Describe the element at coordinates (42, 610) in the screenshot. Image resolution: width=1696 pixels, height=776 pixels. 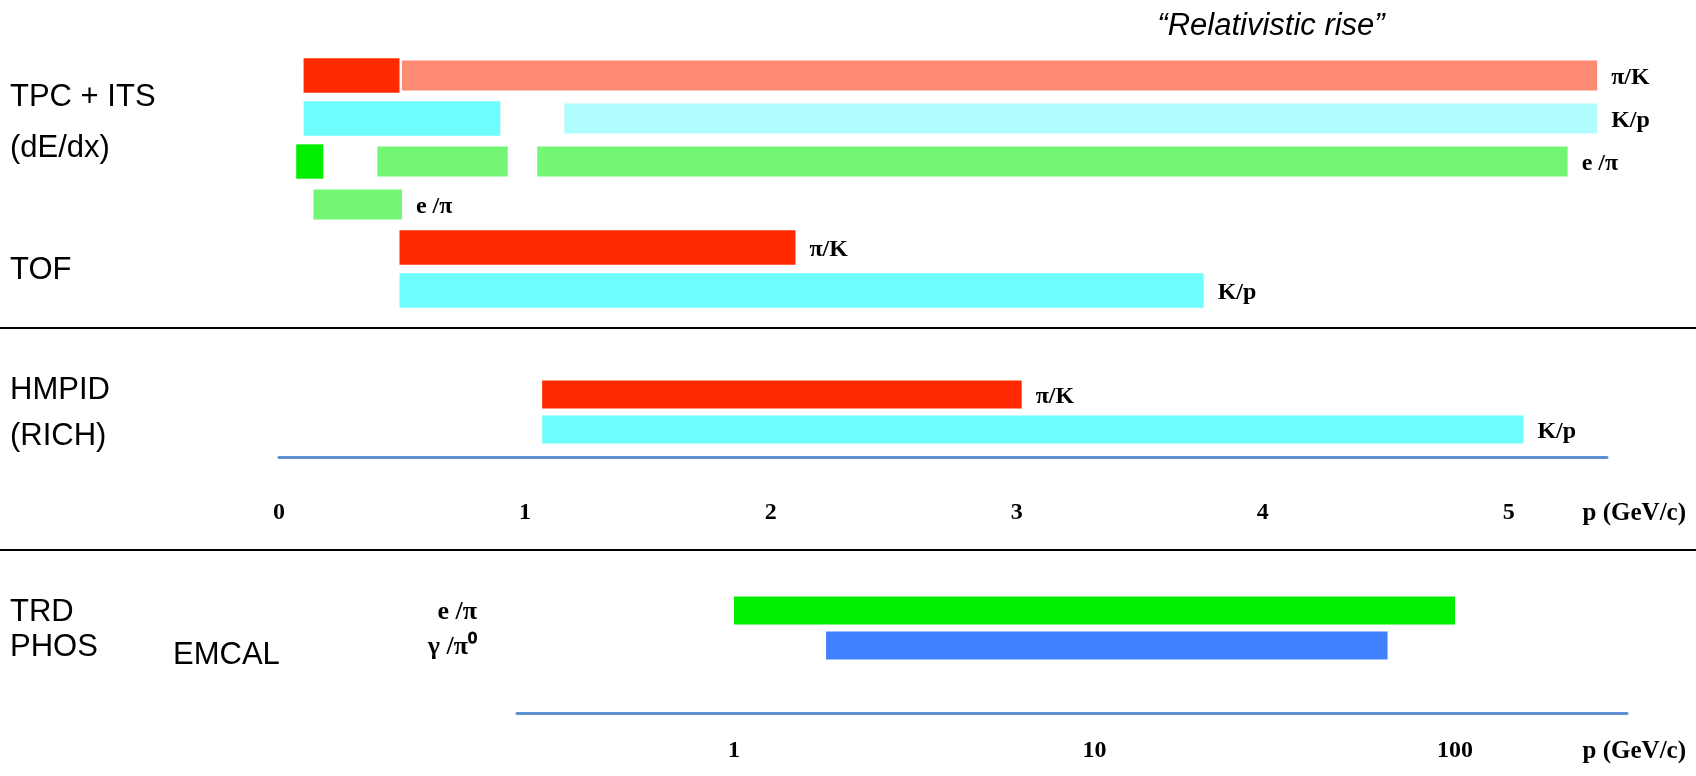
I see `text: TRD` at that location.